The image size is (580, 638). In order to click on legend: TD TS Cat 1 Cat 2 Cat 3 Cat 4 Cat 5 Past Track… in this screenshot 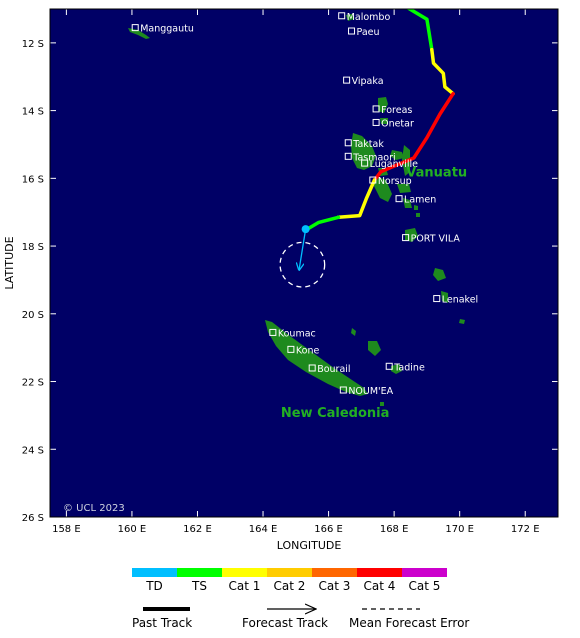, I will do `click(300, 599)`.